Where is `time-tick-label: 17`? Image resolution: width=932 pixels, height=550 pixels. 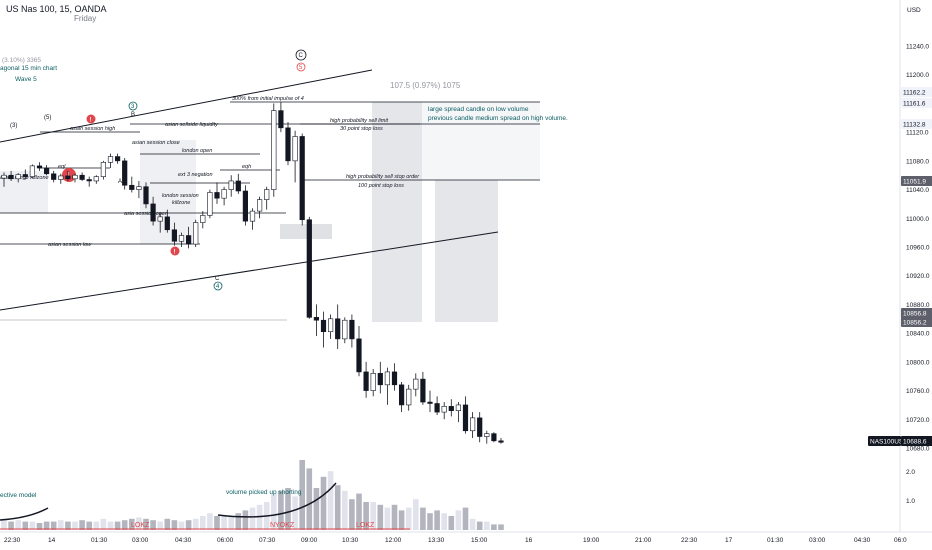 time-tick-label: 17 is located at coordinates (729, 540).